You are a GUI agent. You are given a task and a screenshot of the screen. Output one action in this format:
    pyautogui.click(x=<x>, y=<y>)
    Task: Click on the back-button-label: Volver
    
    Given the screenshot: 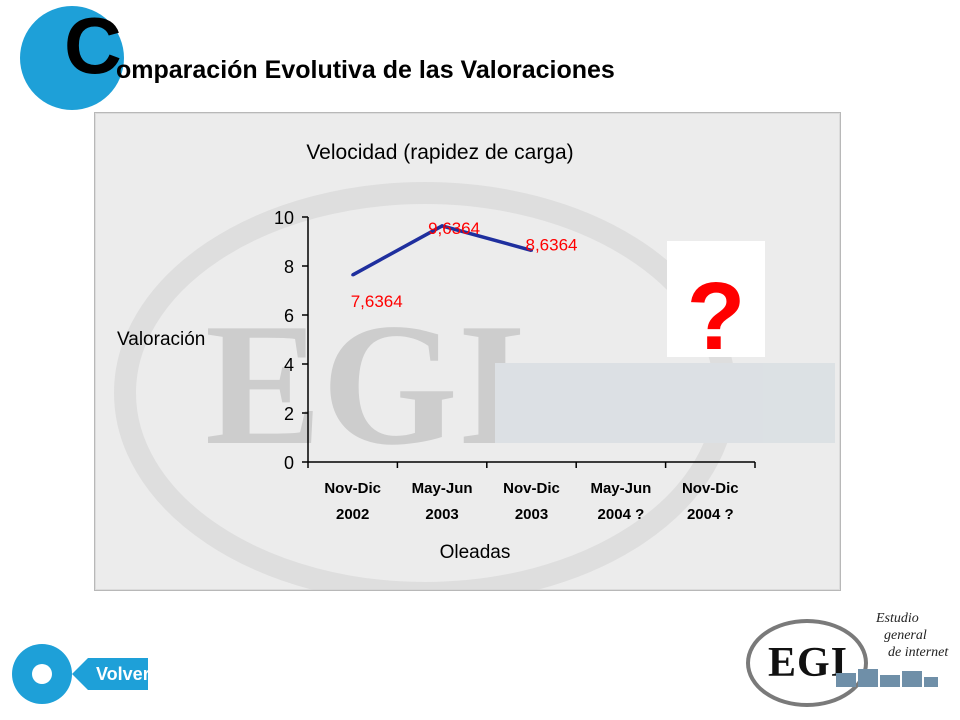 What is the action you would take?
    pyautogui.click(x=123, y=674)
    